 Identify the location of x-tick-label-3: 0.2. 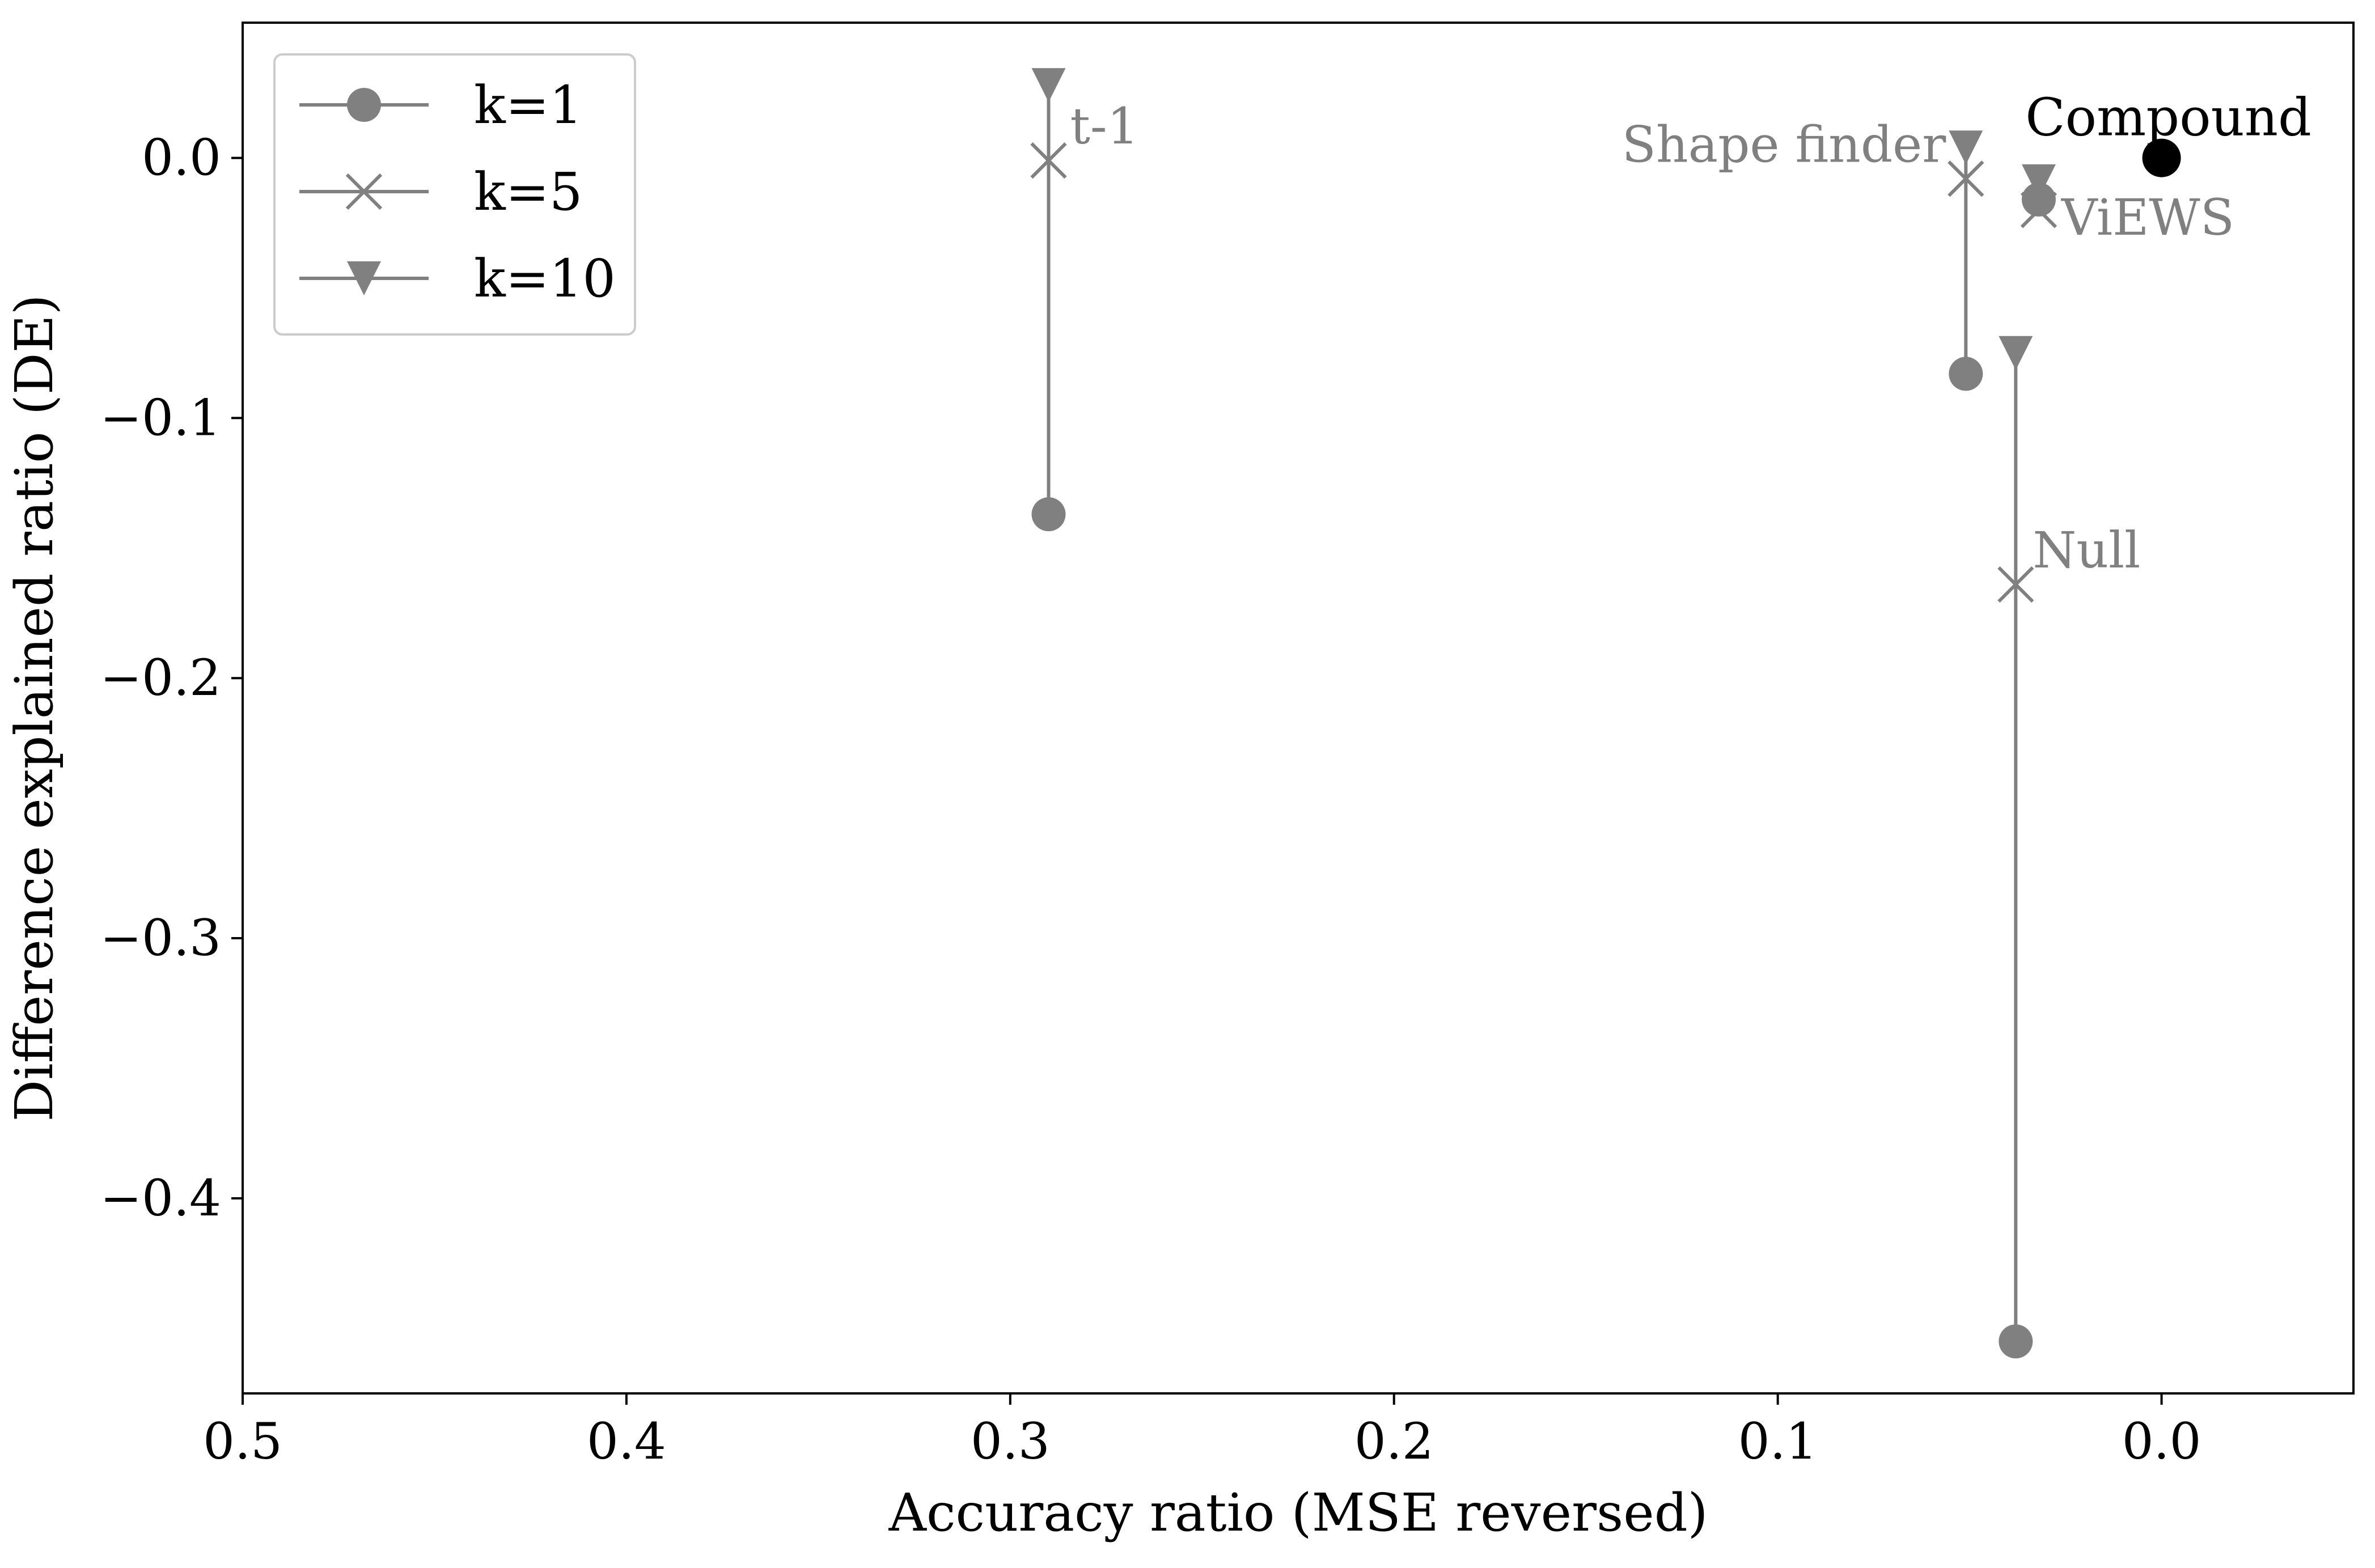
(1394, 1441).